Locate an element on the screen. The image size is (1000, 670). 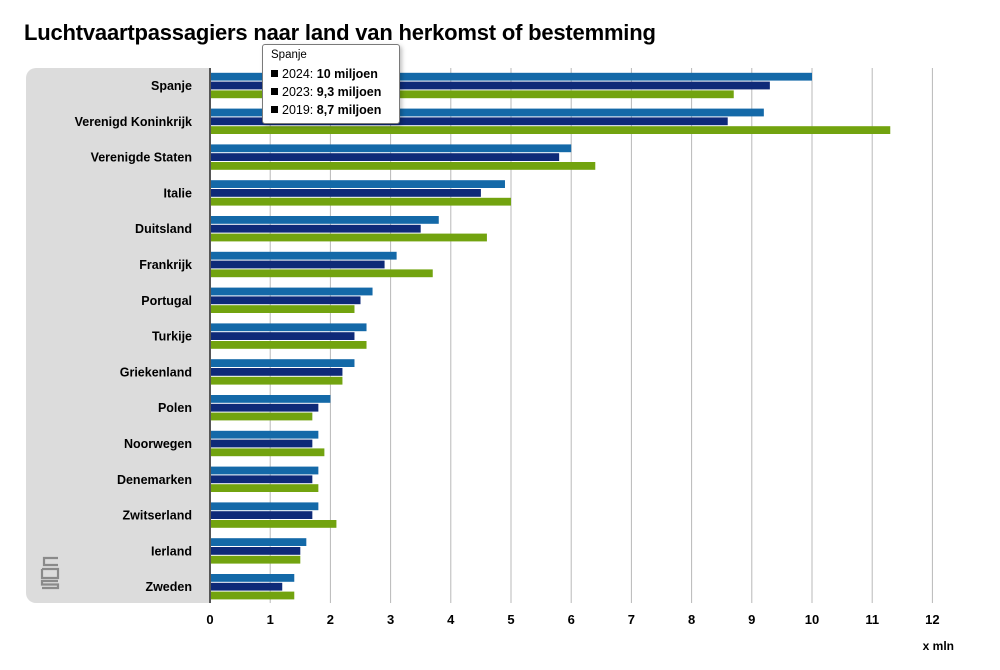
x-tick-label: 9 is located at coordinates (751, 619).